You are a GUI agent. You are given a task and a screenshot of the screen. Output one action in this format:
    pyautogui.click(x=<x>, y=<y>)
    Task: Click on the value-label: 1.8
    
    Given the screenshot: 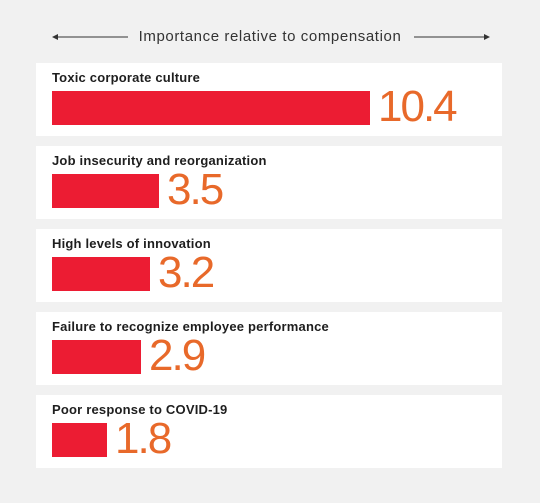 What is the action you would take?
    pyautogui.click(x=143, y=438)
    